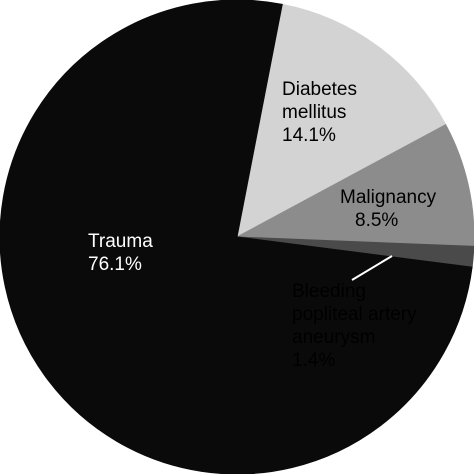 This screenshot has height=474, width=474. What do you see at coordinates (314, 360) in the screenshot?
I see `value-label: 1.4%` at bounding box center [314, 360].